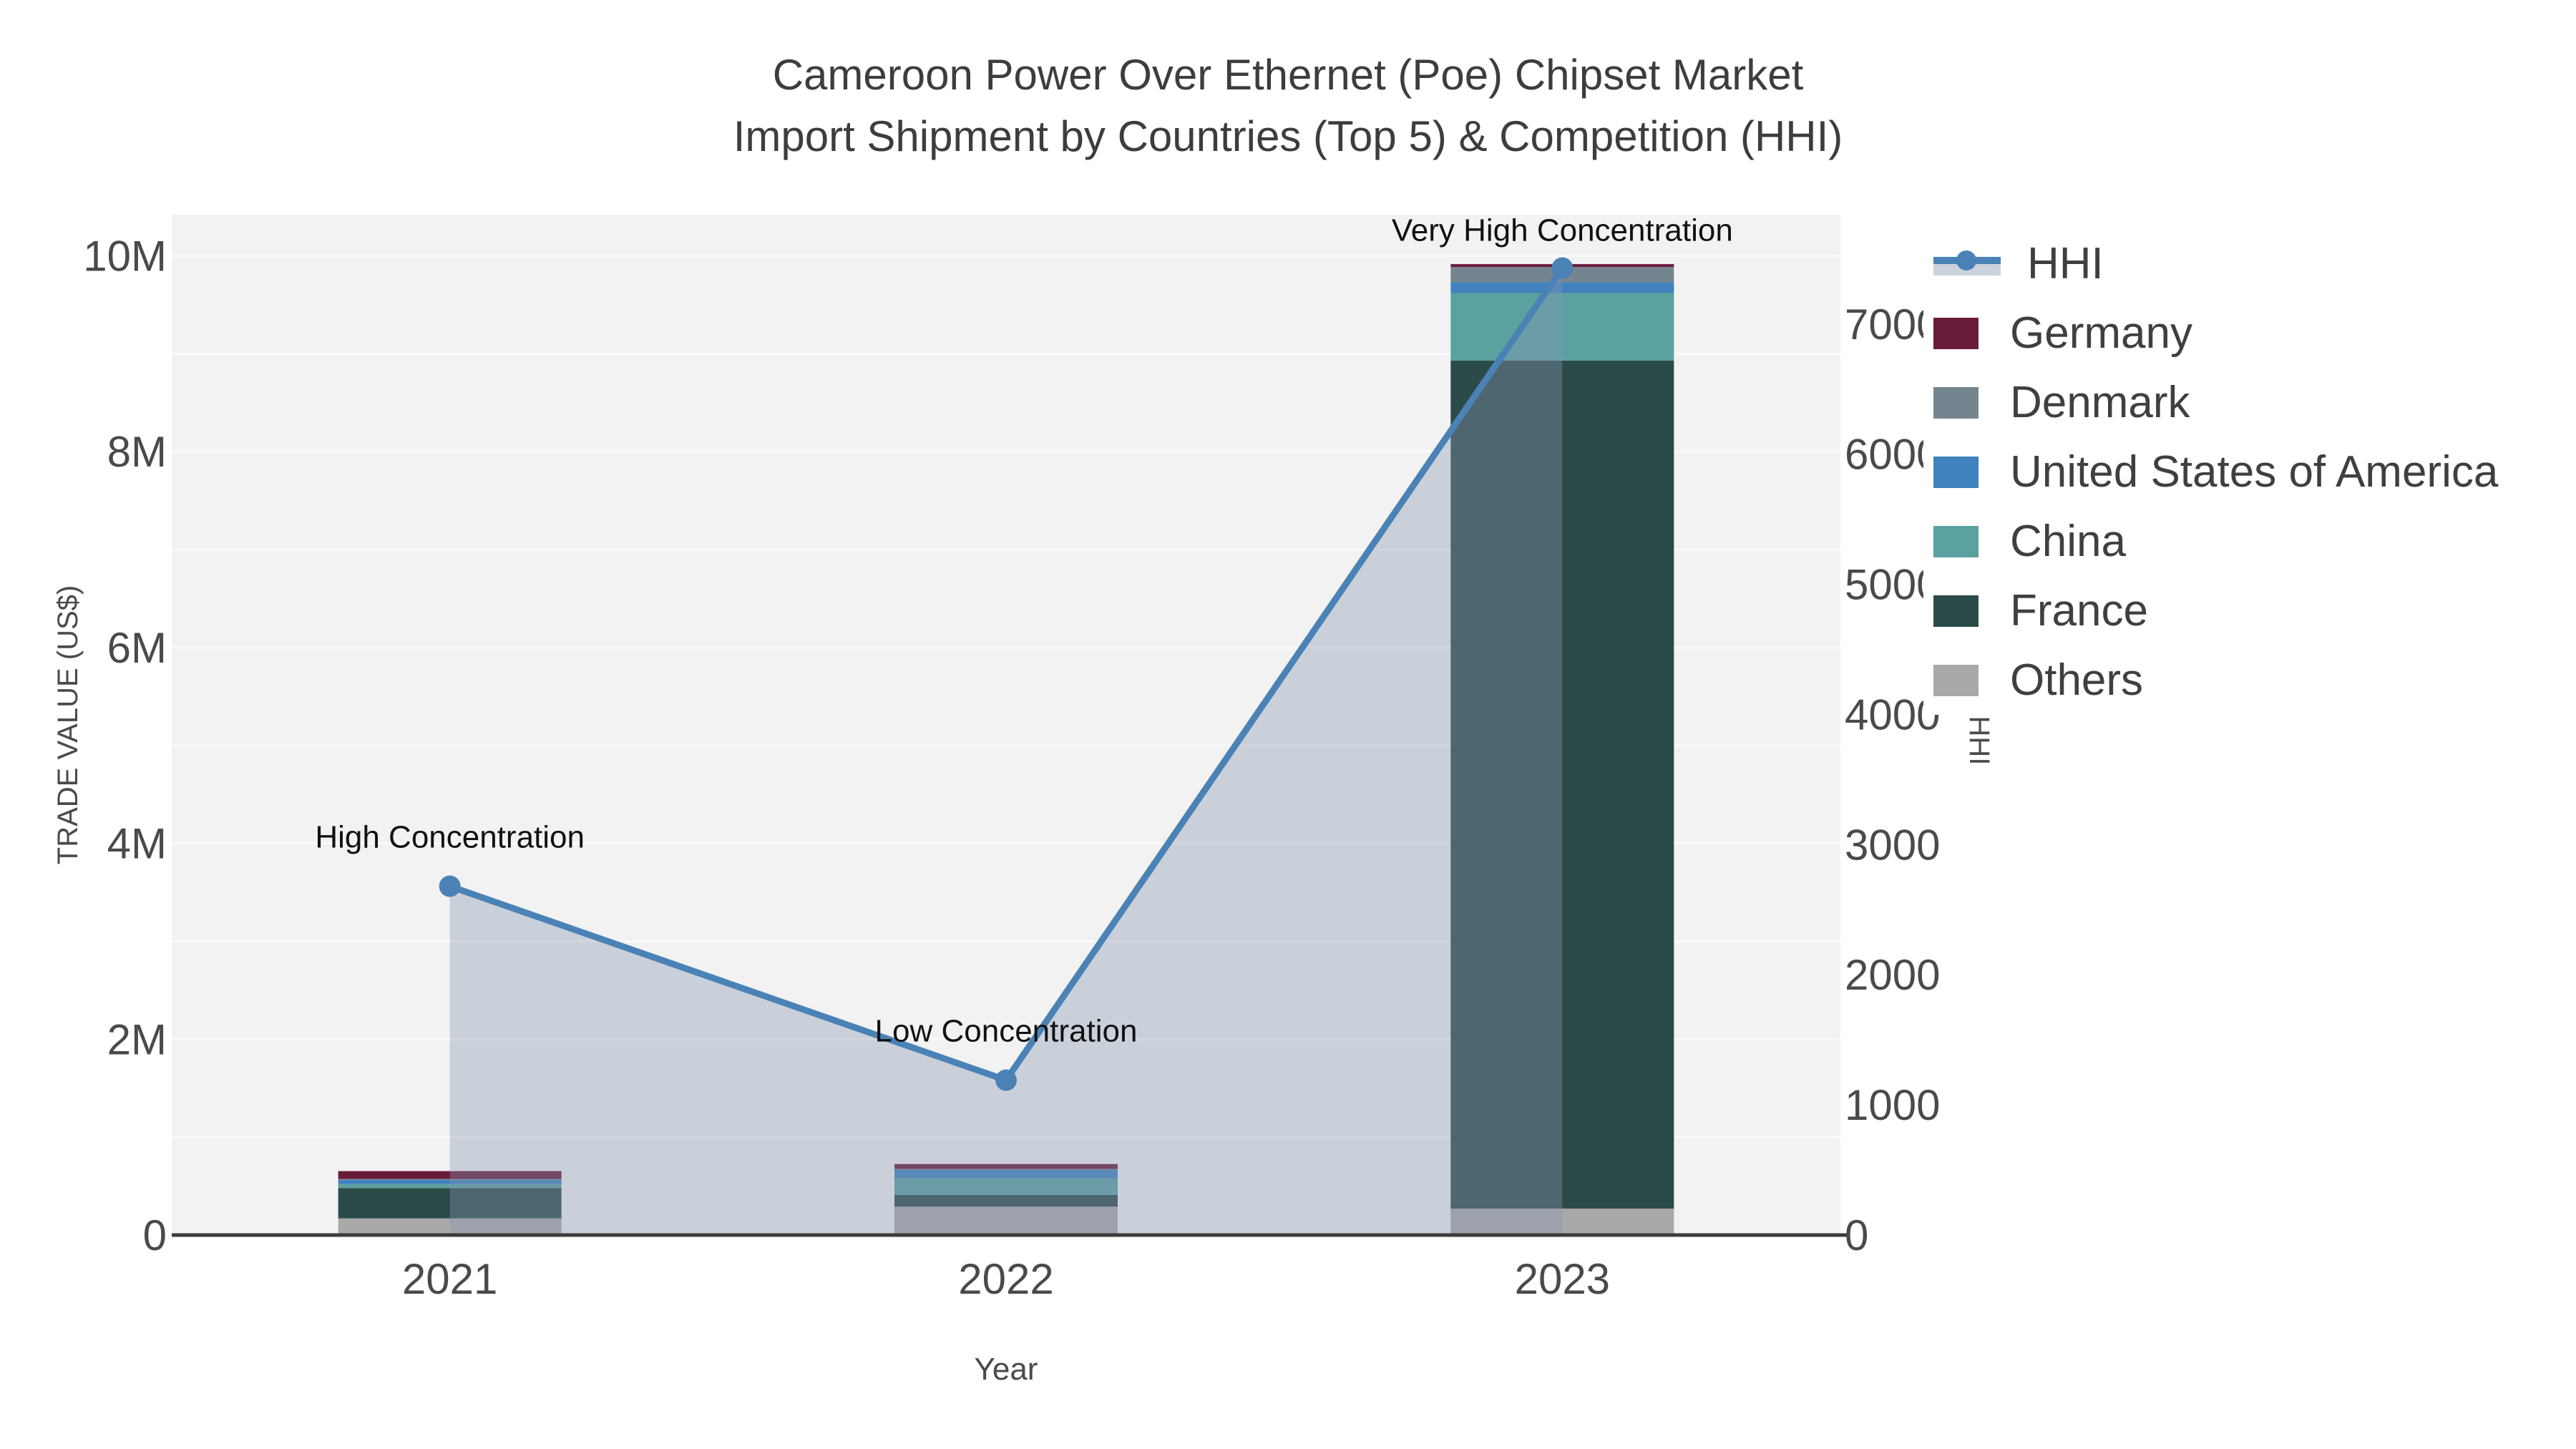 Image resolution: width=2576 pixels, height=1449 pixels. What do you see at coordinates (450, 886) in the screenshot?
I see `hhi-marker-2021` at bounding box center [450, 886].